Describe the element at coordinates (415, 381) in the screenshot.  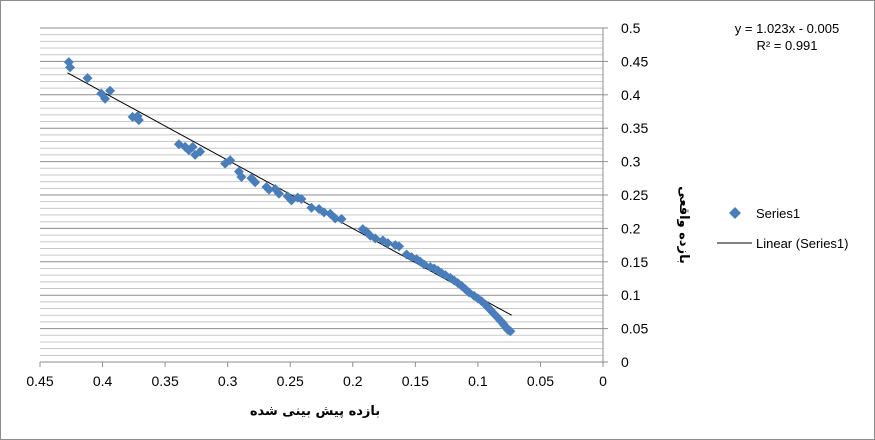
I see `x-tick-label: 0.15` at that location.